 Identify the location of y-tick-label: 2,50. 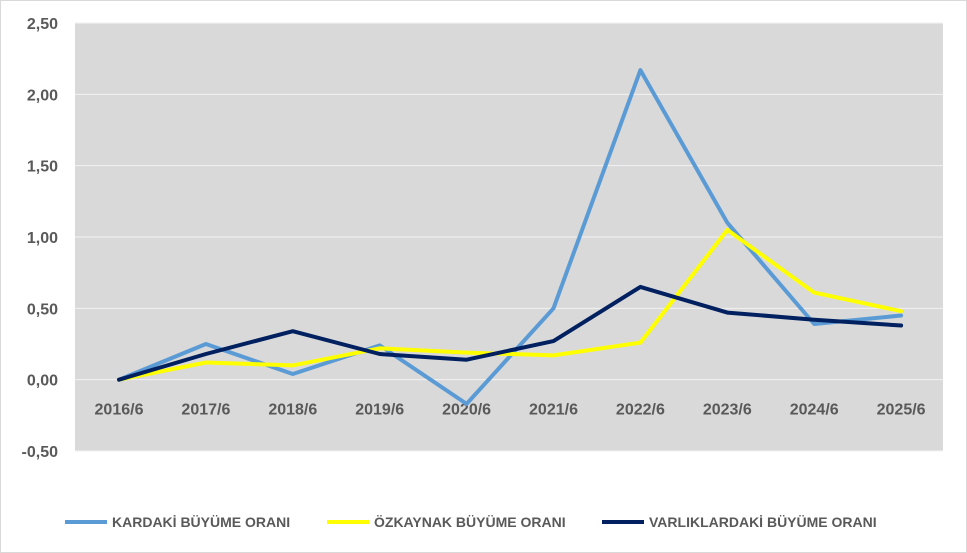
(42, 24).